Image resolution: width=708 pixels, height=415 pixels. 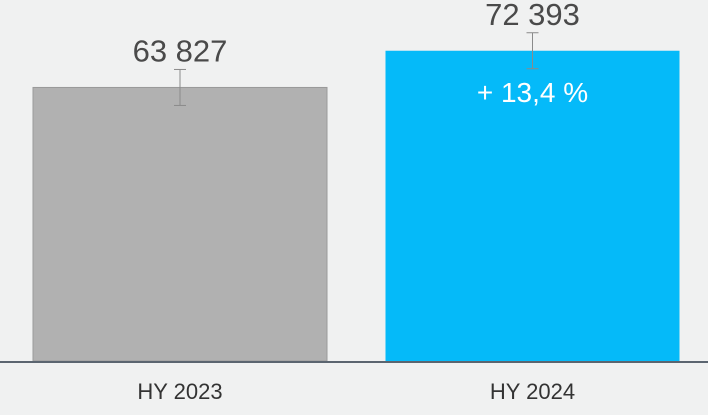 I want to click on value-label: 63 827, so click(x=180, y=51).